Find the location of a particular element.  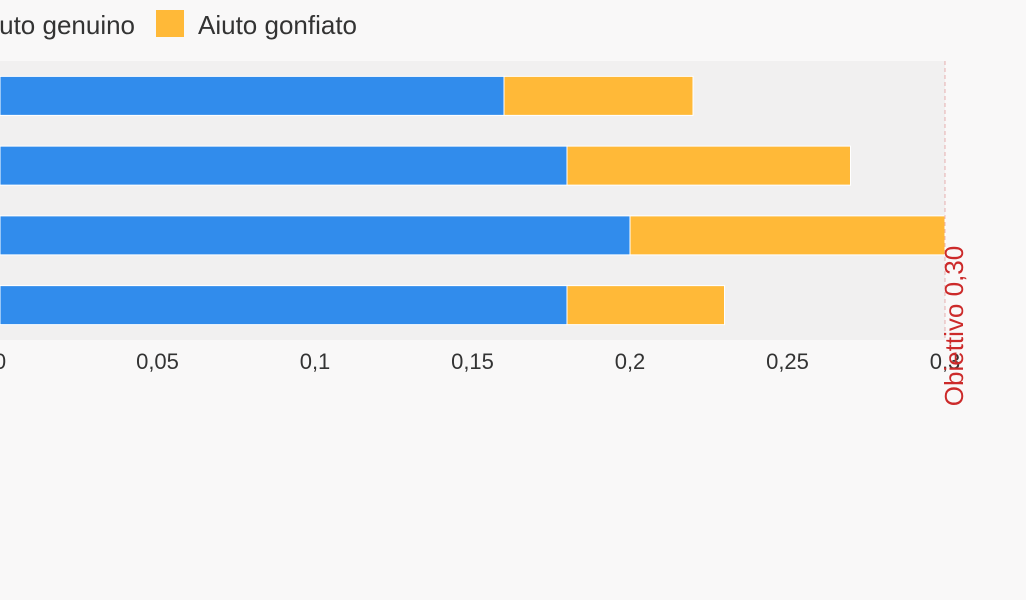

legend-label: Aiuto genuino is located at coordinates (67, 25).